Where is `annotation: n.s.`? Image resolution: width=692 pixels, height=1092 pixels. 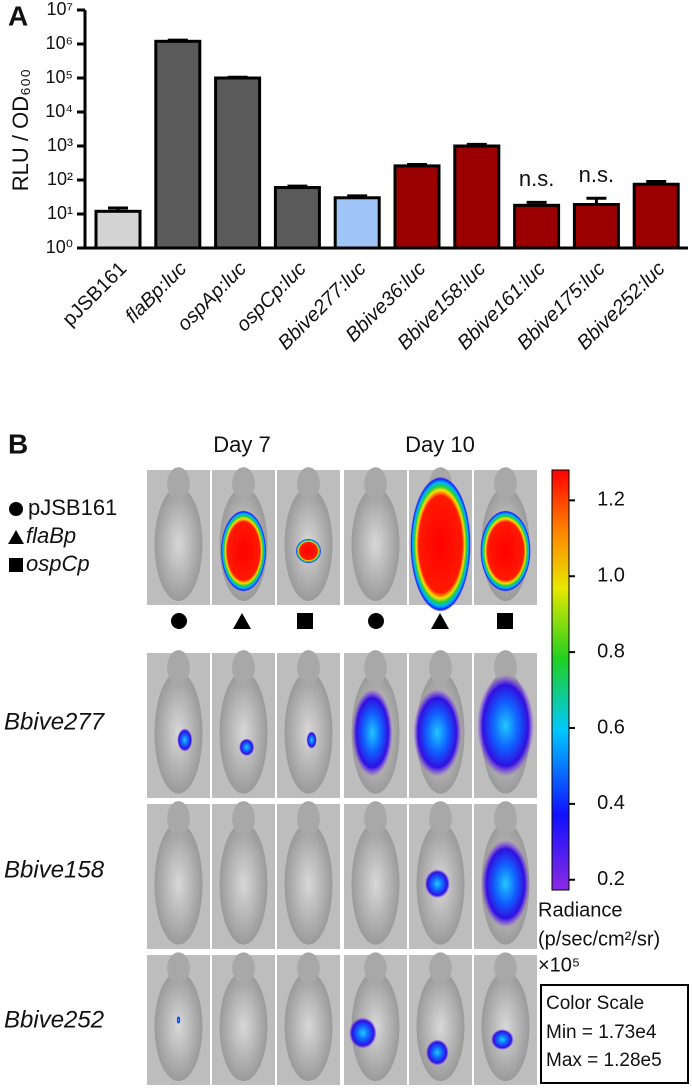
annotation: n.s. is located at coordinates (596, 174).